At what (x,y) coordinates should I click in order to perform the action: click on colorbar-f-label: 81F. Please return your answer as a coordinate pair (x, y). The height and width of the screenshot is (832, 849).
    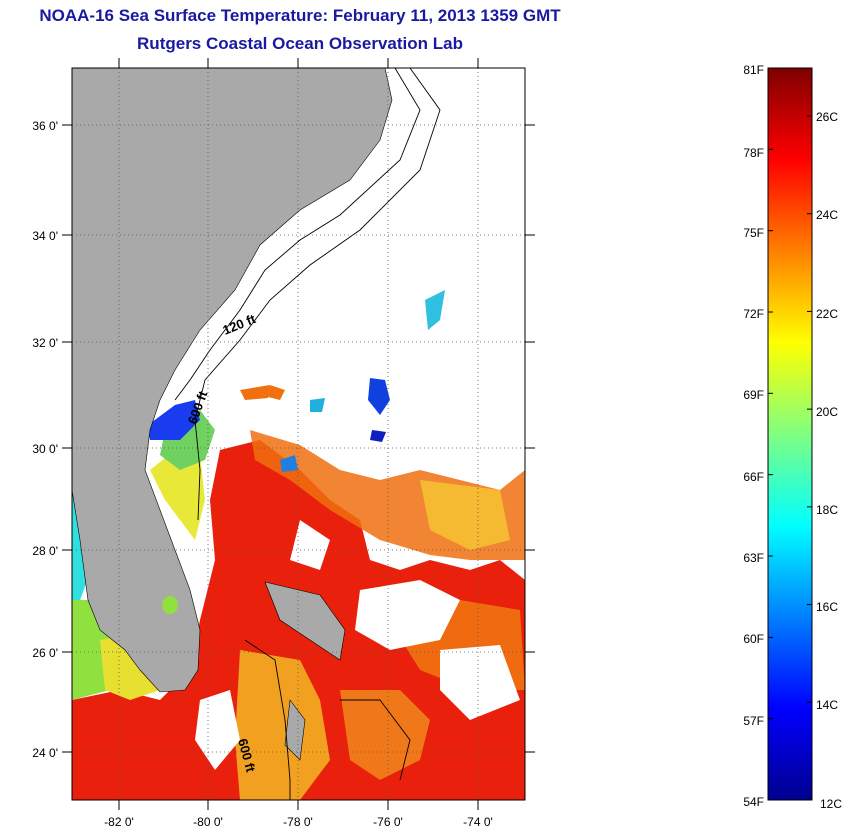
    Looking at the image, I should click on (753, 70).